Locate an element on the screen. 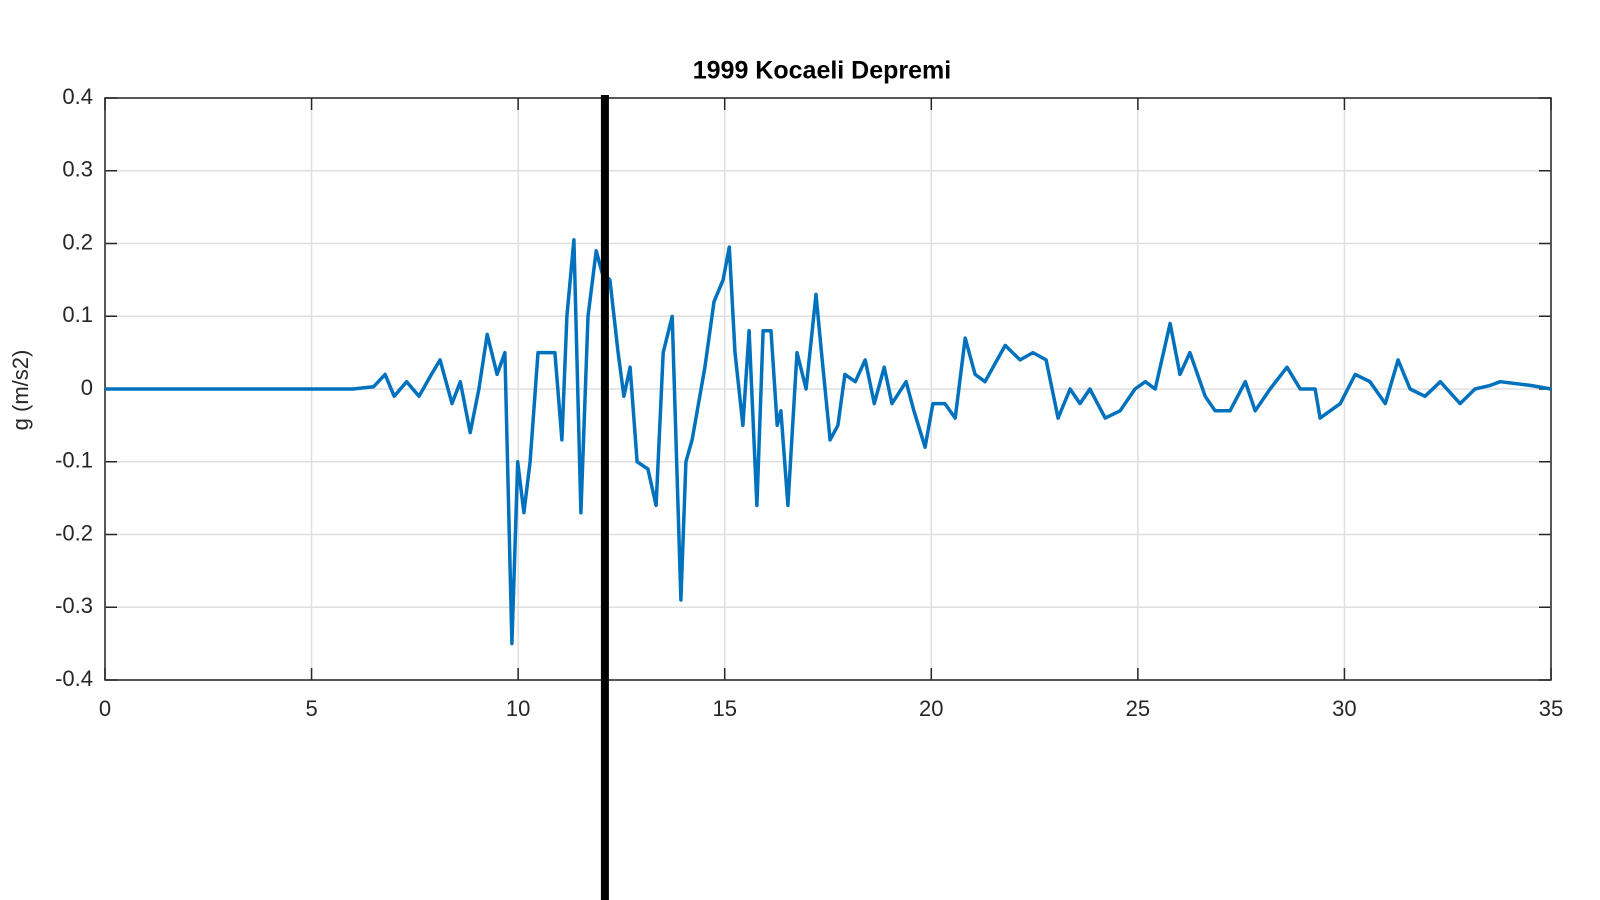 Image resolution: width=1600 pixels, height=900 pixels. x-tick-label: 30 is located at coordinates (1344, 708).